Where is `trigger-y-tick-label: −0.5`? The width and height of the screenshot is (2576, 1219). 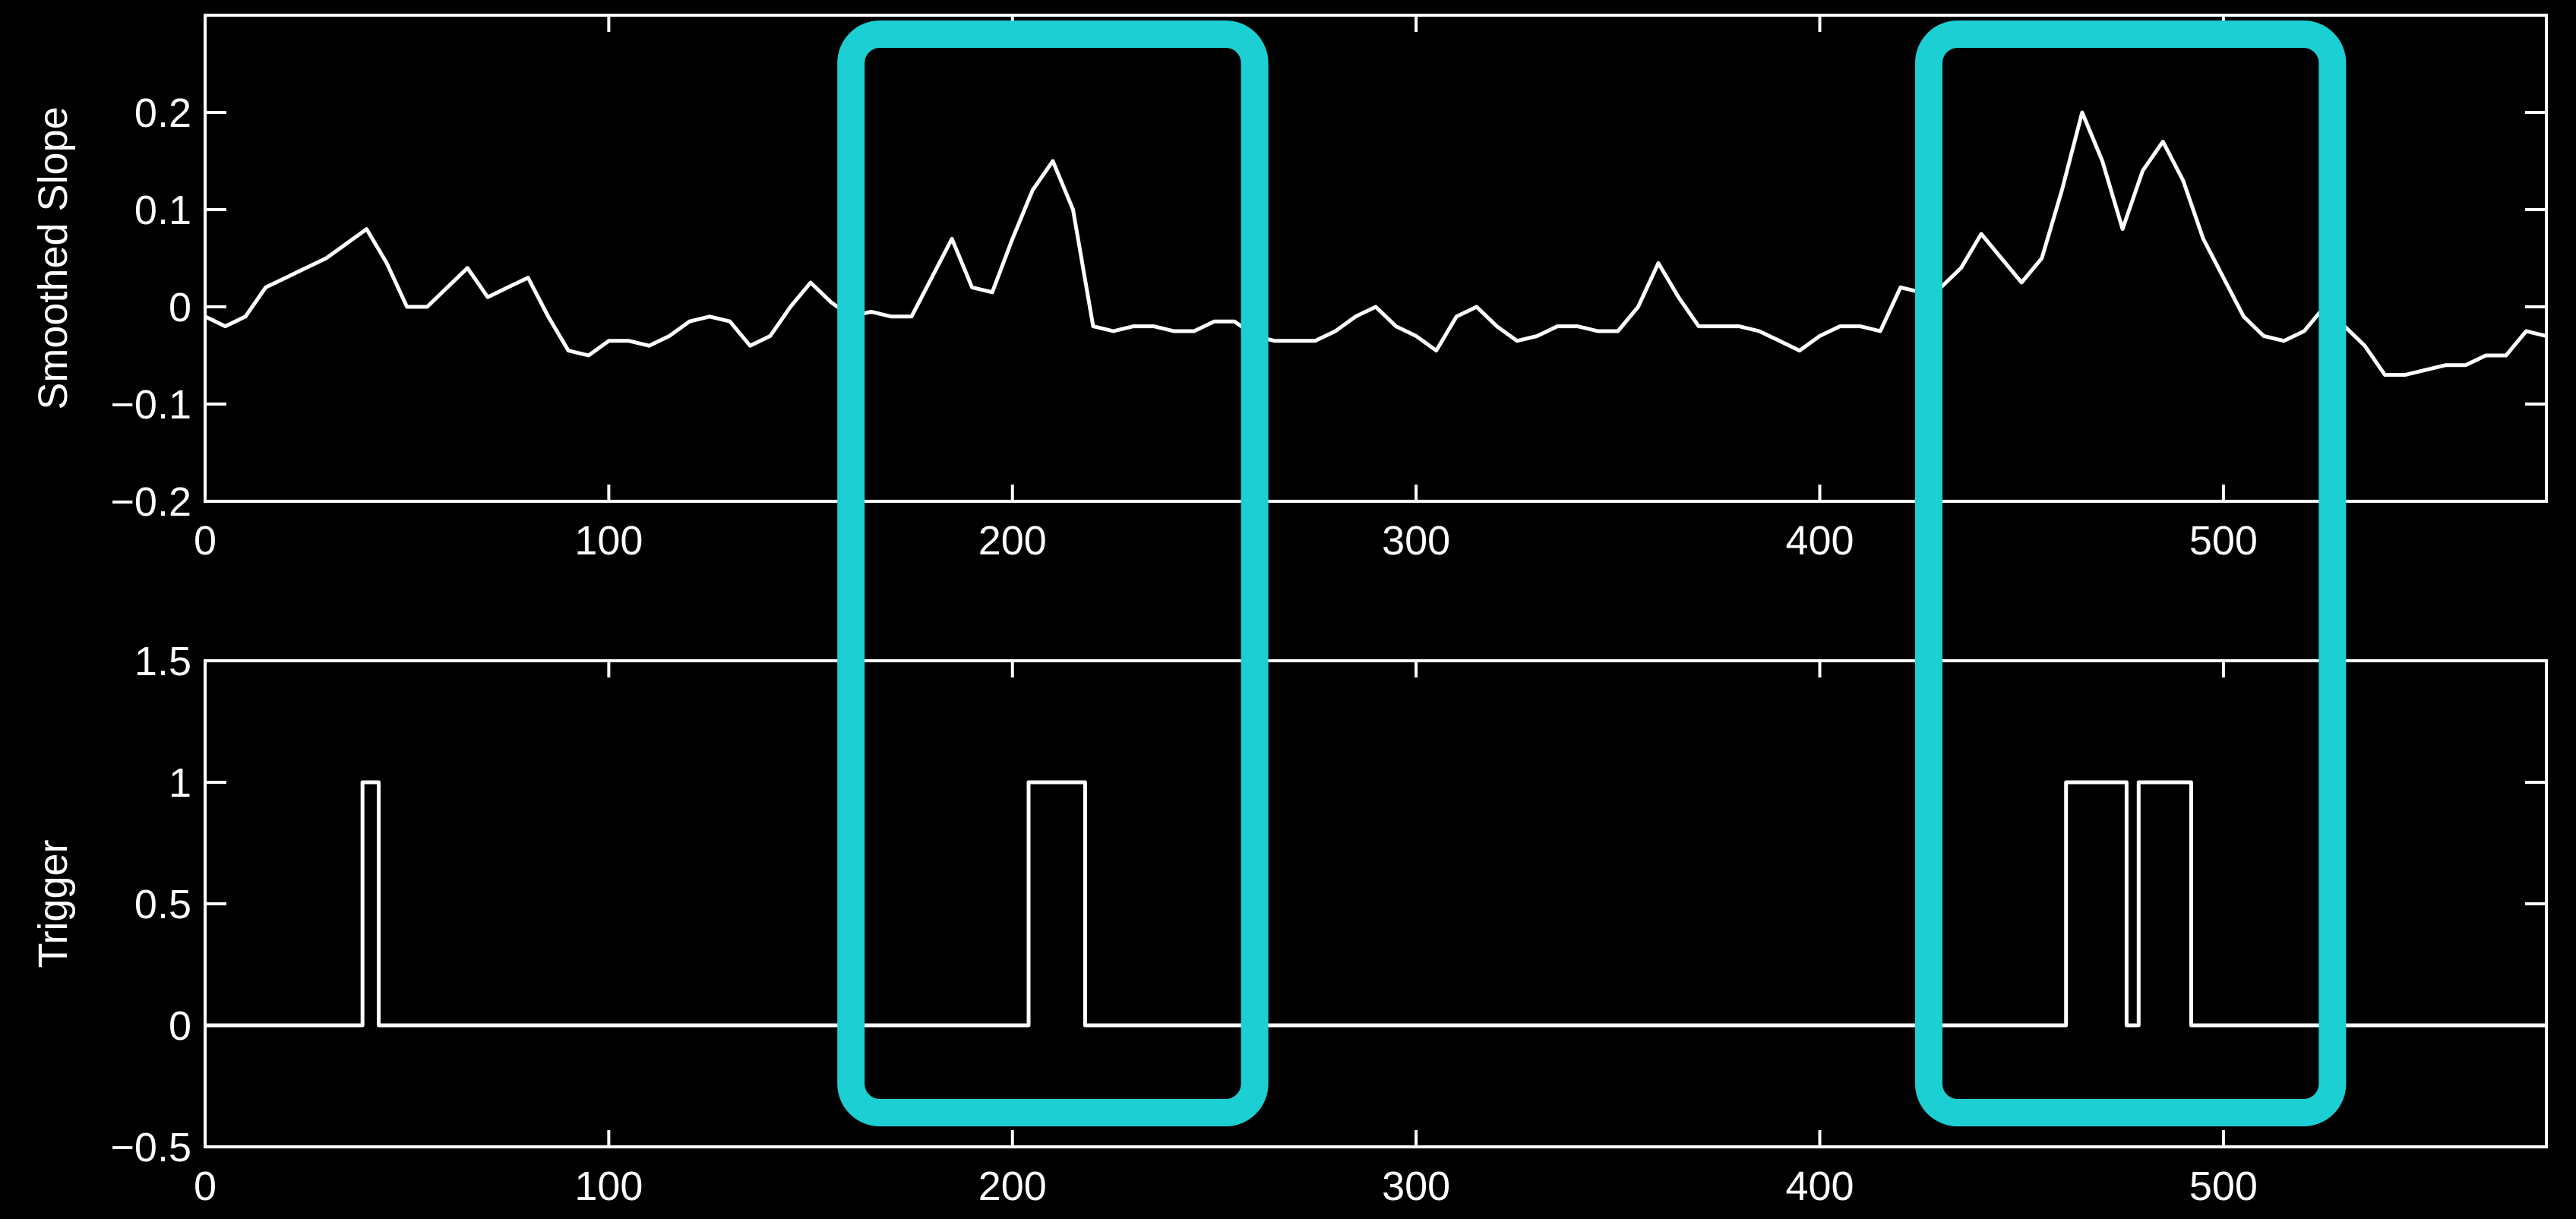
trigger-y-tick-label: −0.5 is located at coordinates (150, 1147).